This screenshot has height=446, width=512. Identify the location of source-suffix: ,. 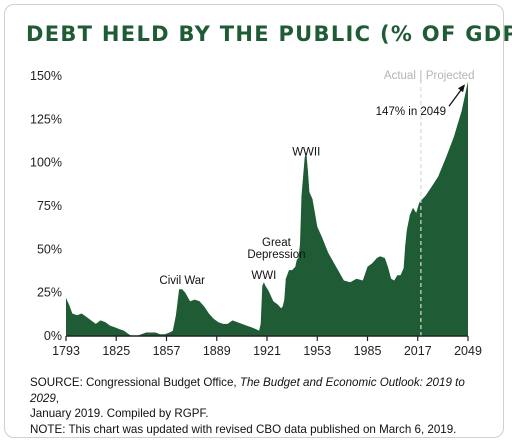
(57, 398).